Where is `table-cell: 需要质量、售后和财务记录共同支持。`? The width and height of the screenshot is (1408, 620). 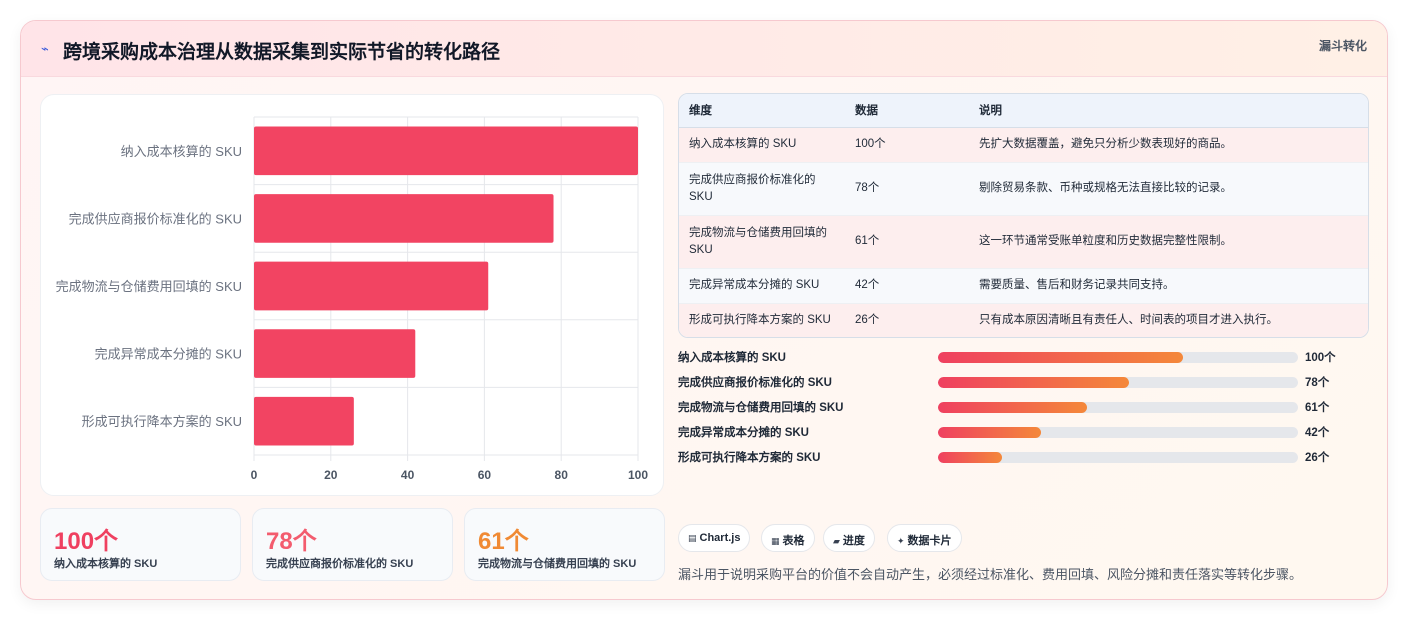 table-cell: 需要质量、售后和财务记录共同支持。 is located at coordinates (1168, 286).